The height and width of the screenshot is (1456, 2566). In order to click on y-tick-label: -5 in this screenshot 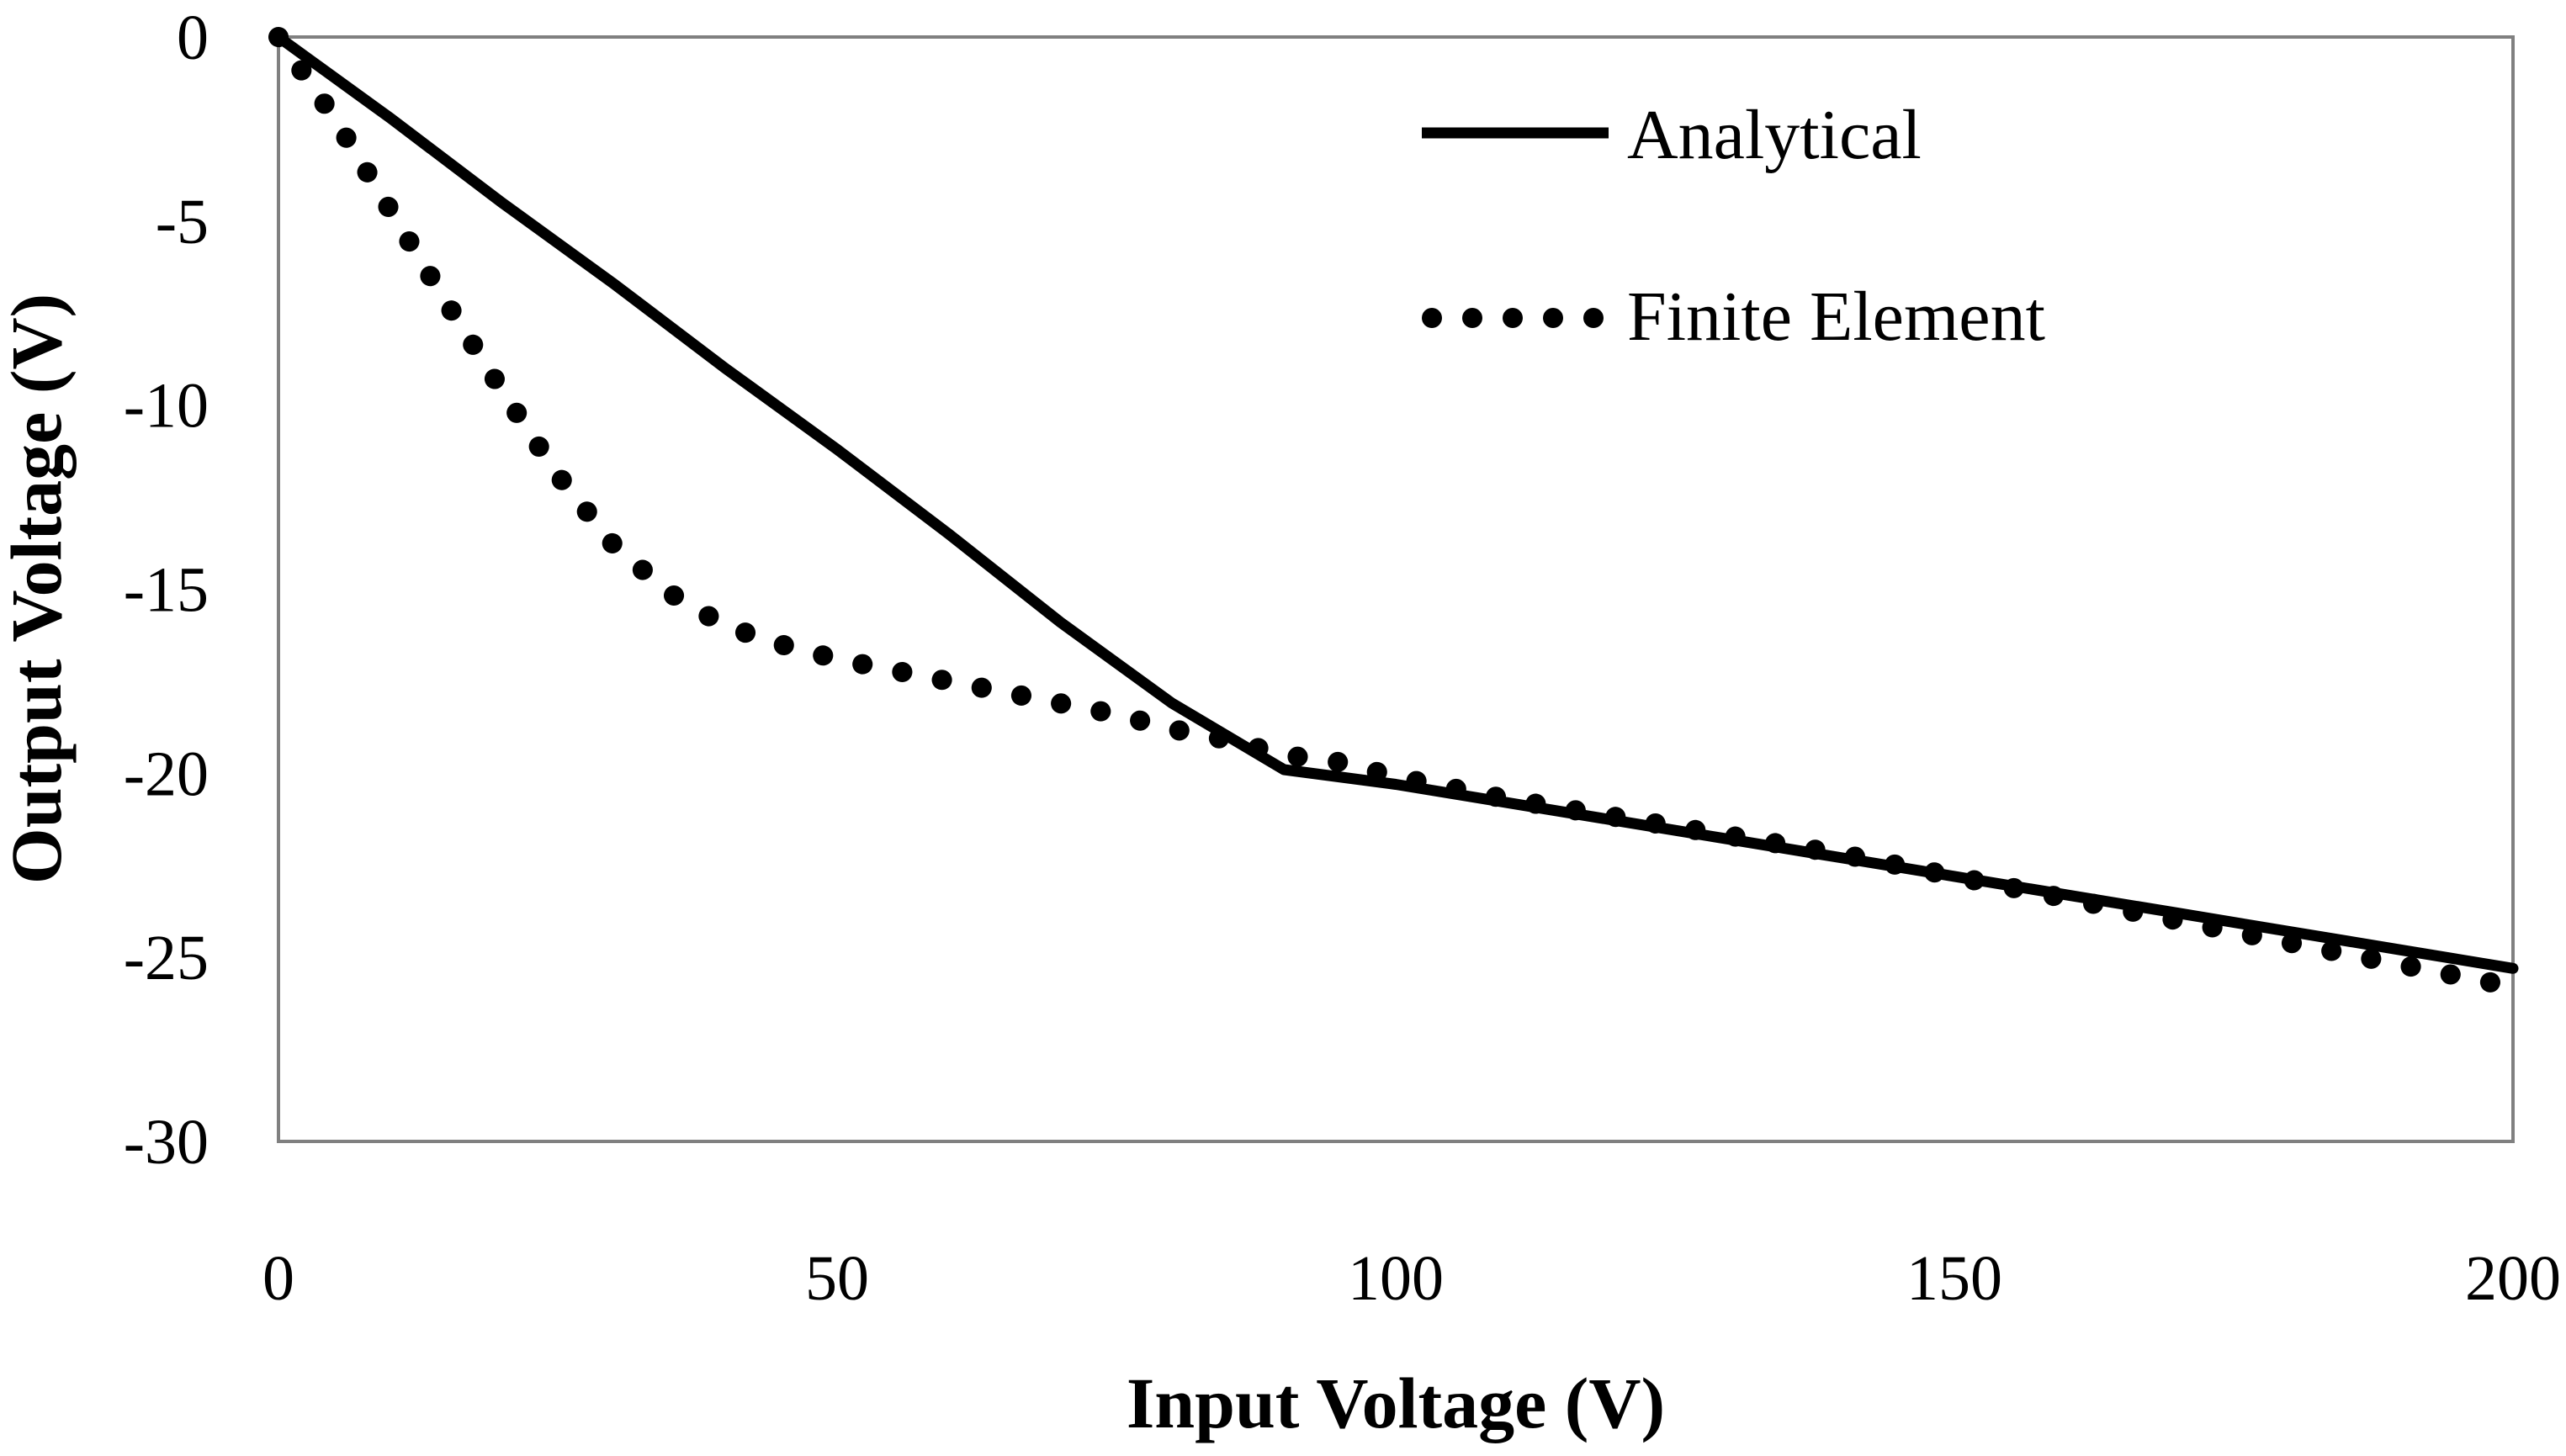, I will do `click(183, 222)`.